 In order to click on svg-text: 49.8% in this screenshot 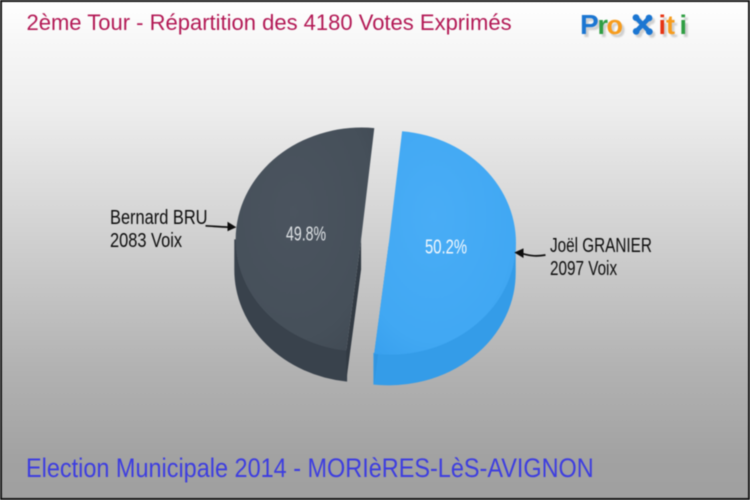, I will do `click(306, 235)`.